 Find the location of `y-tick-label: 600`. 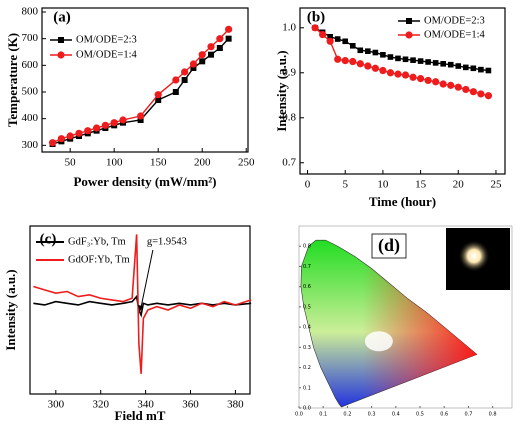

y-tick-label: 600 is located at coordinates (30, 65).